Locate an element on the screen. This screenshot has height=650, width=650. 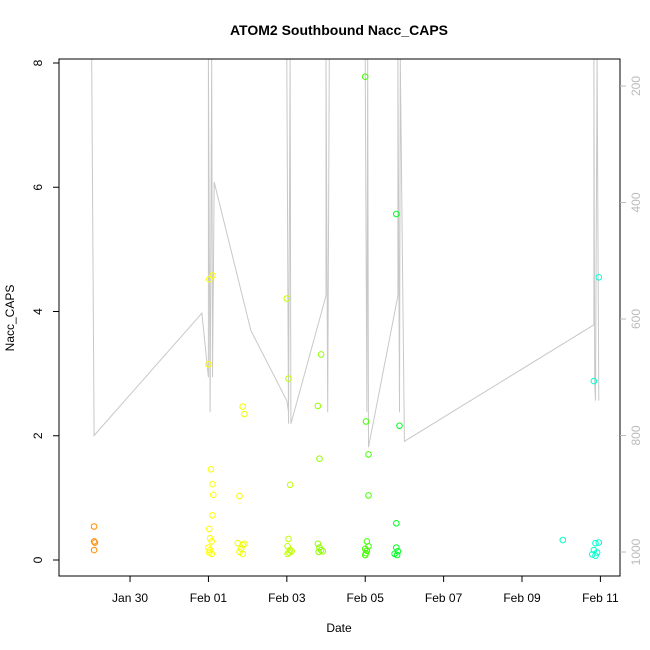
right-axis: 200 400 600 800 1000 is located at coordinates (631, 320).